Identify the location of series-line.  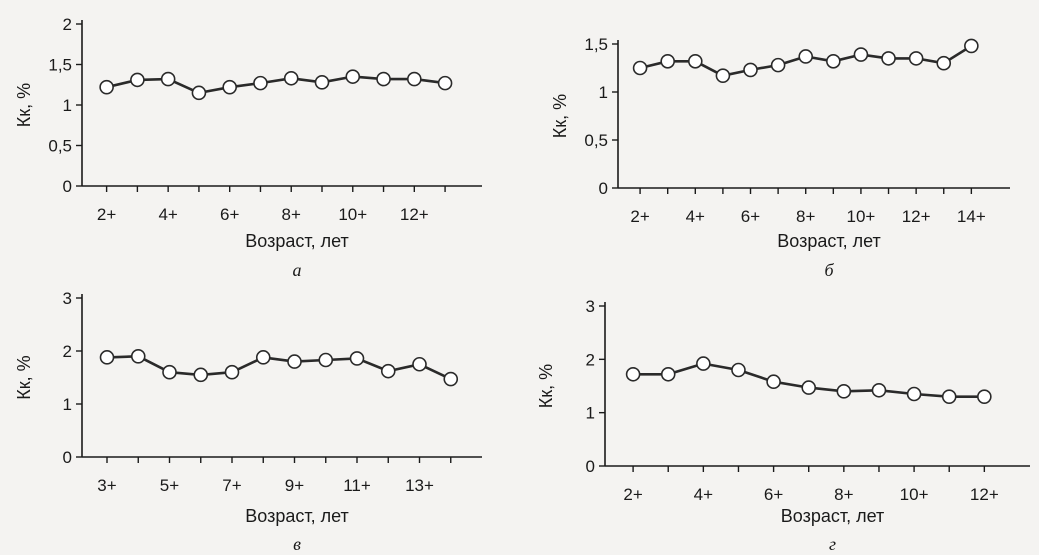
(276, 85).